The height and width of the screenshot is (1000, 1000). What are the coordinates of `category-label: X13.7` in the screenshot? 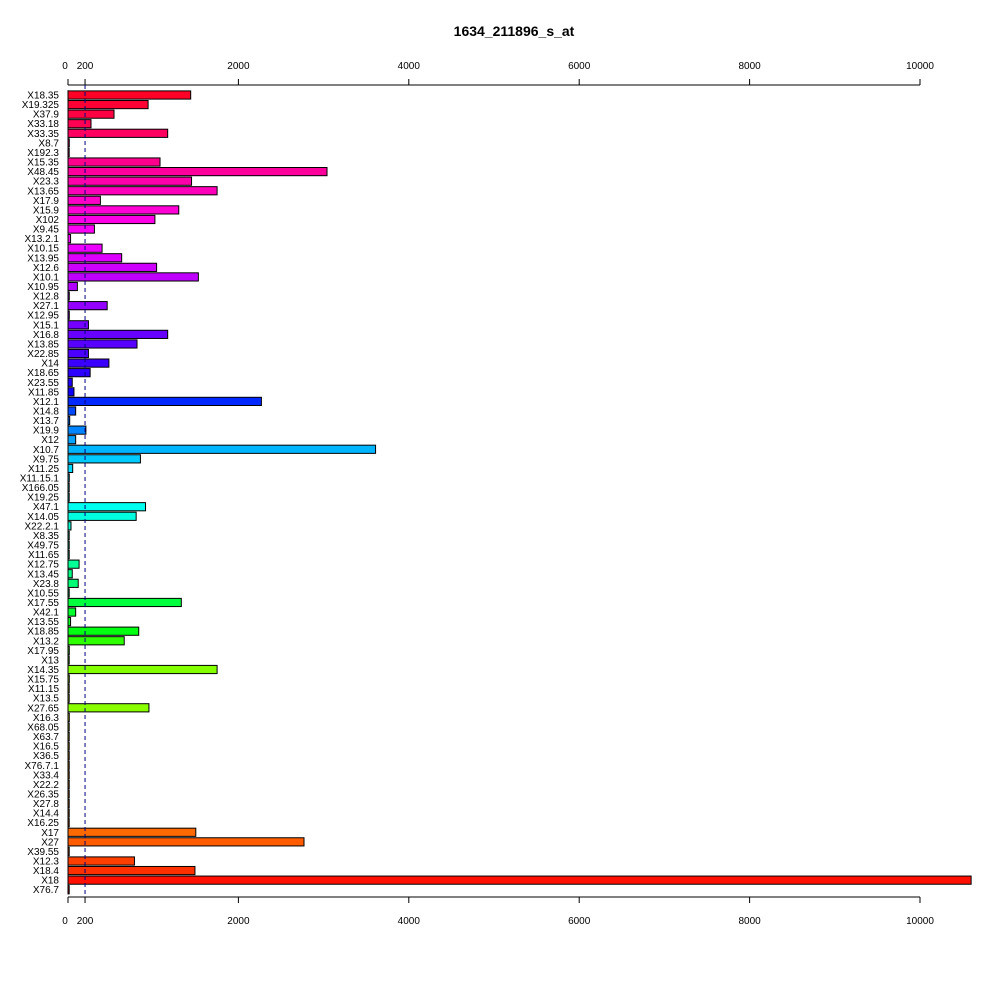 It's located at (46, 421).